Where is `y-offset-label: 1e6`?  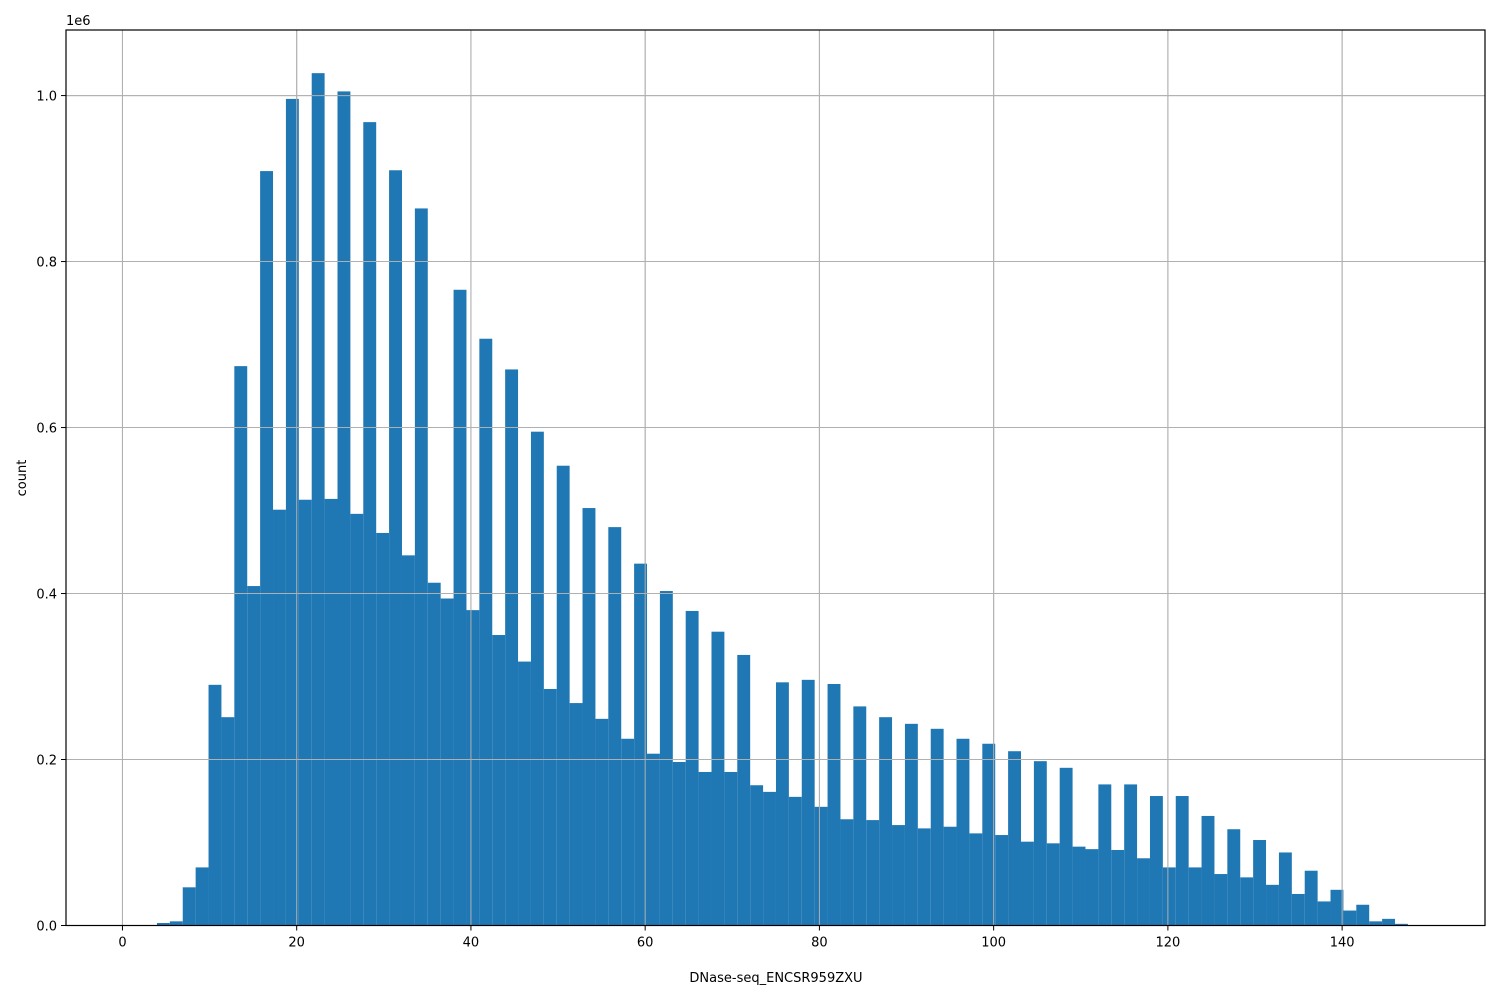 y-offset-label: 1e6 is located at coordinates (78, 21).